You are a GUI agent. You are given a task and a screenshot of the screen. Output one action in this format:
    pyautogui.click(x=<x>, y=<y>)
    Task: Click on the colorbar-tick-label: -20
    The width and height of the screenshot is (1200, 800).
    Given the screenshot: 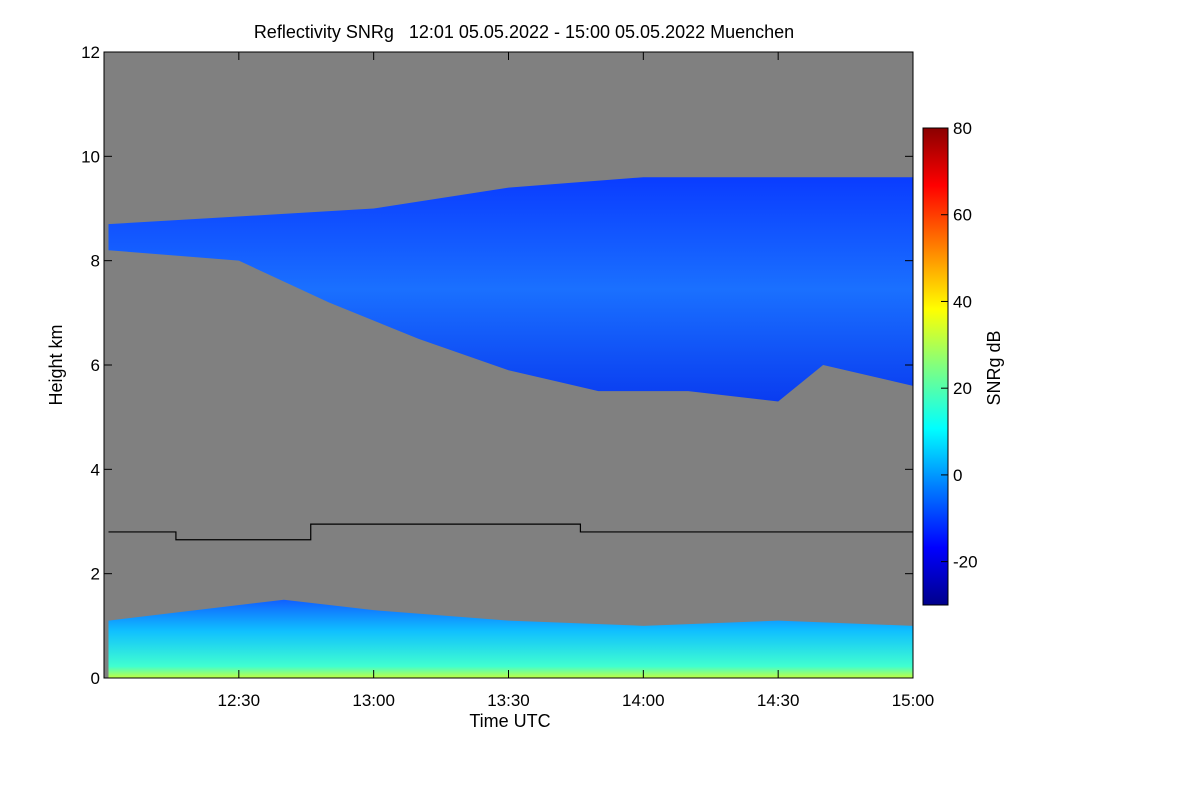 What is the action you would take?
    pyautogui.click(x=965, y=562)
    